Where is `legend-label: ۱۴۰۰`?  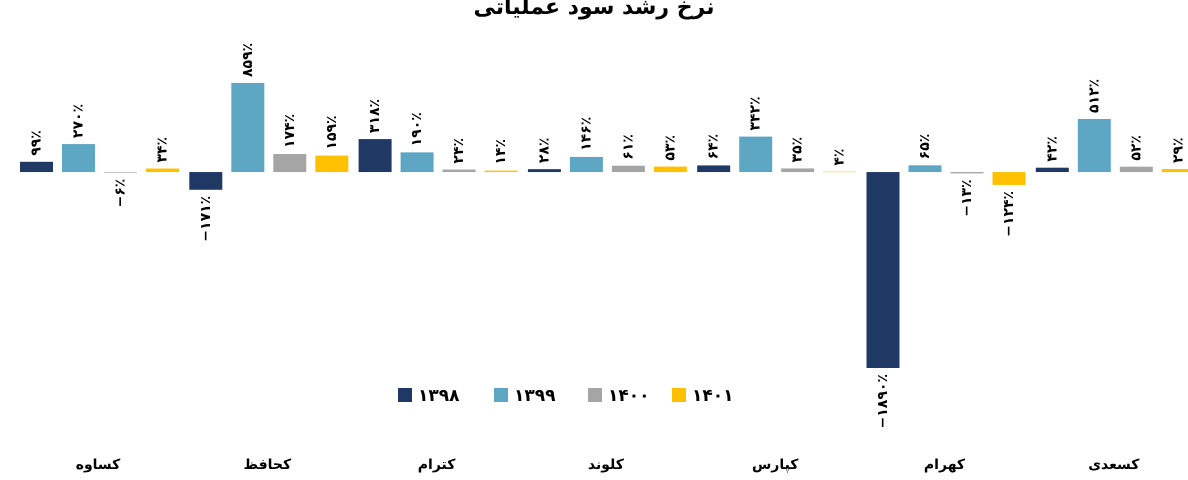
legend-label: ۱۴۰۰ is located at coordinates (629, 396).